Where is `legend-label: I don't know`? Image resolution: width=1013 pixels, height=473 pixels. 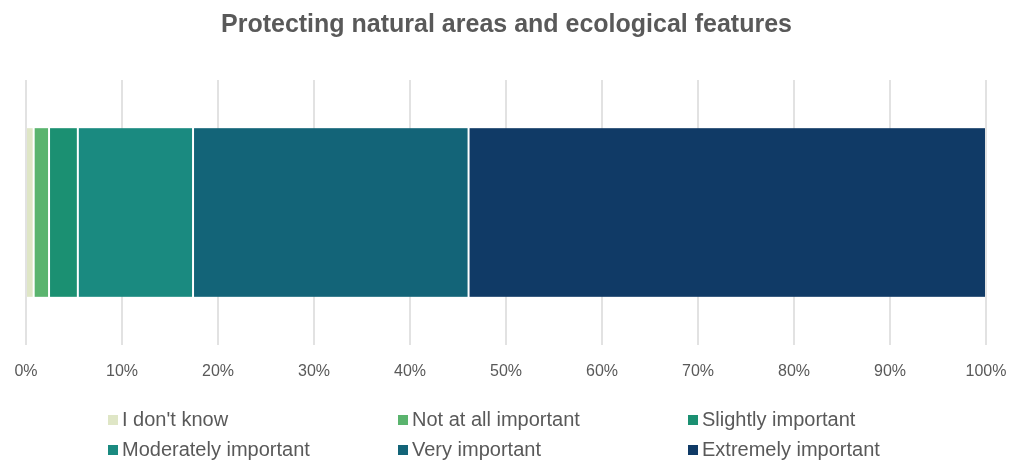 legend-label: I don't know is located at coordinates (175, 419).